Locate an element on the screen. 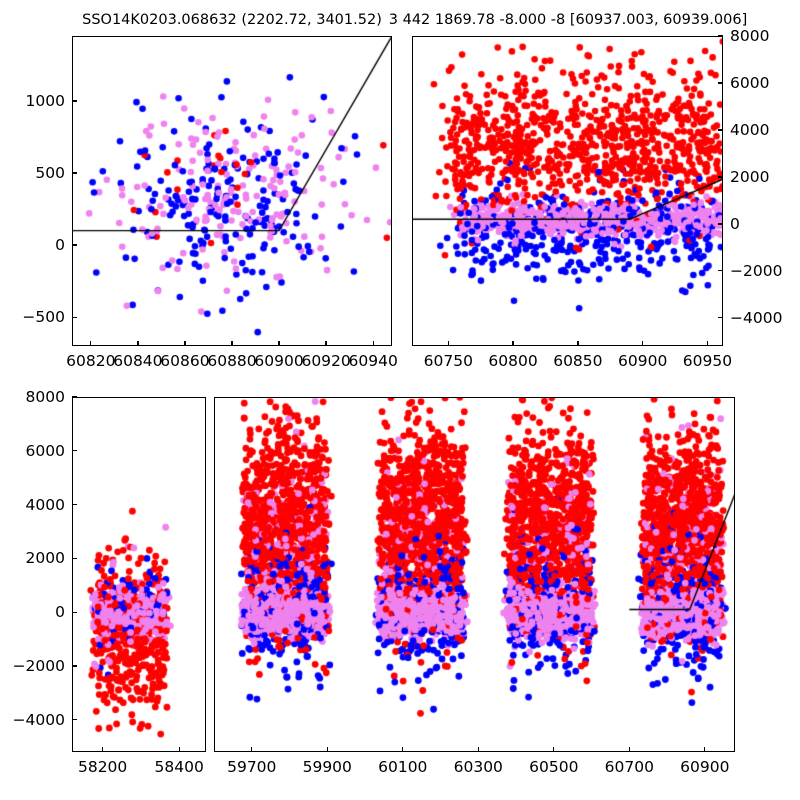 This screenshot has height=800, width=800. x-tick-label: 60850 is located at coordinates (578, 361).